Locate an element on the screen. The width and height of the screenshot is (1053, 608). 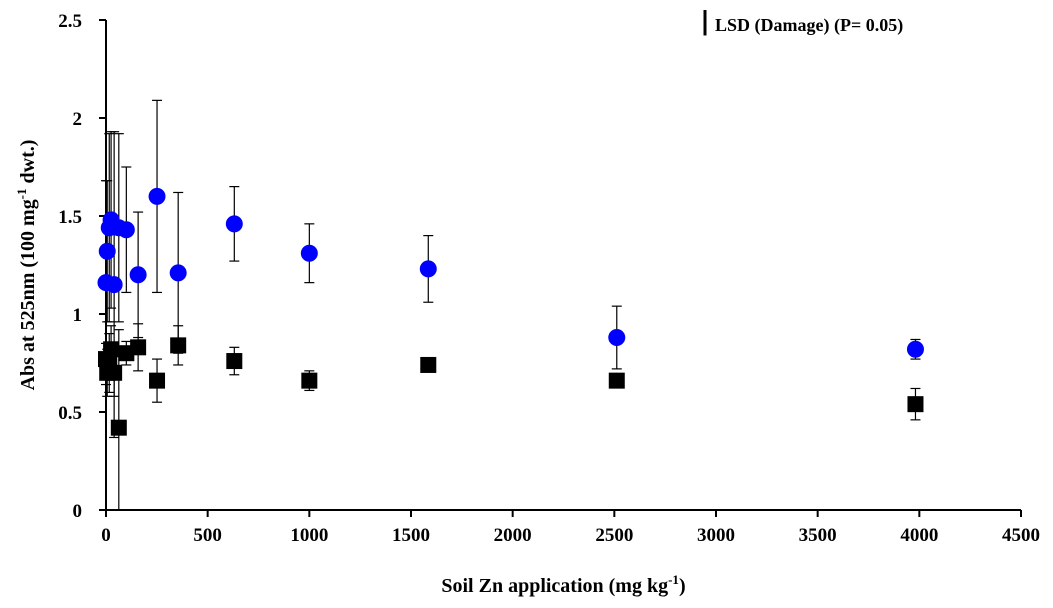
x-tick-label: 3000 is located at coordinates (716, 535).